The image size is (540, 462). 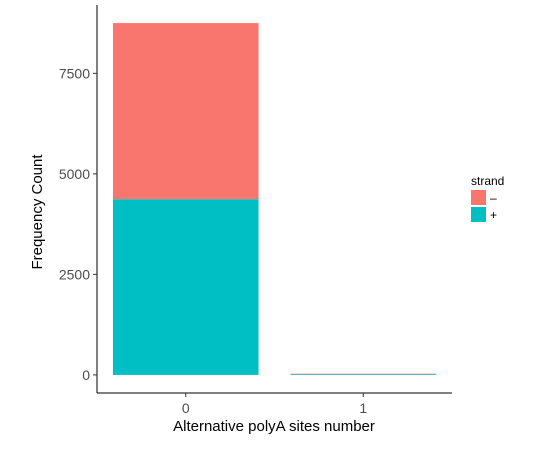 I want to click on legend-label-minus: –, so click(x=493, y=198).